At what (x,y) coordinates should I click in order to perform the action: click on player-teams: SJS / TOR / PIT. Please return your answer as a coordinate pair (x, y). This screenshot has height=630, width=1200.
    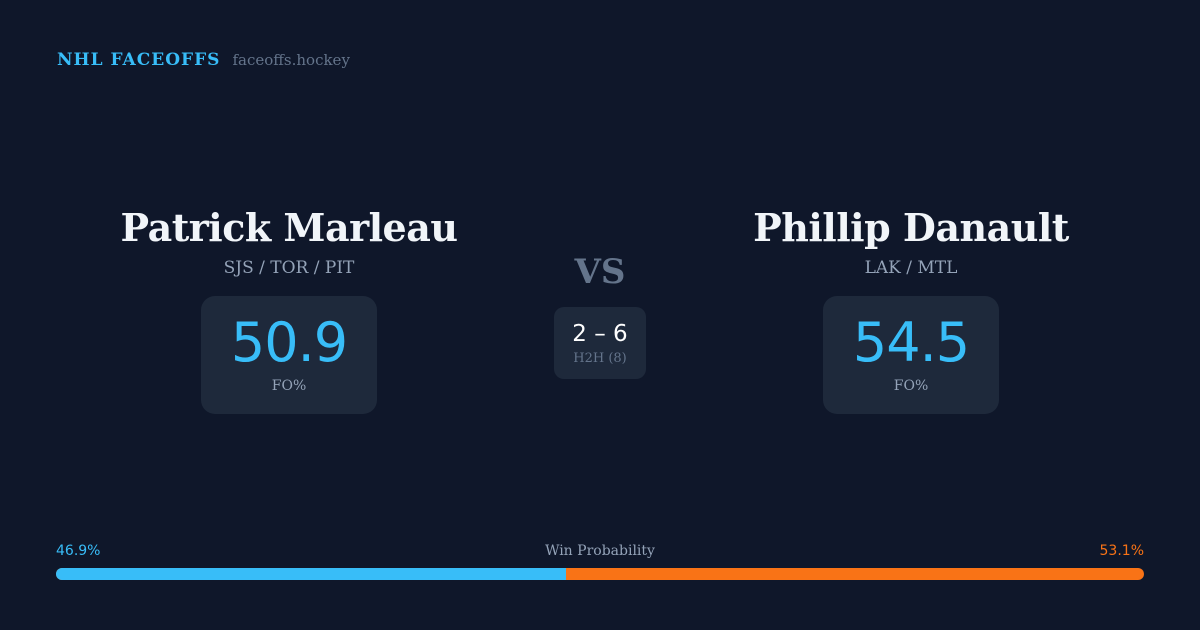
    Looking at the image, I should click on (289, 268).